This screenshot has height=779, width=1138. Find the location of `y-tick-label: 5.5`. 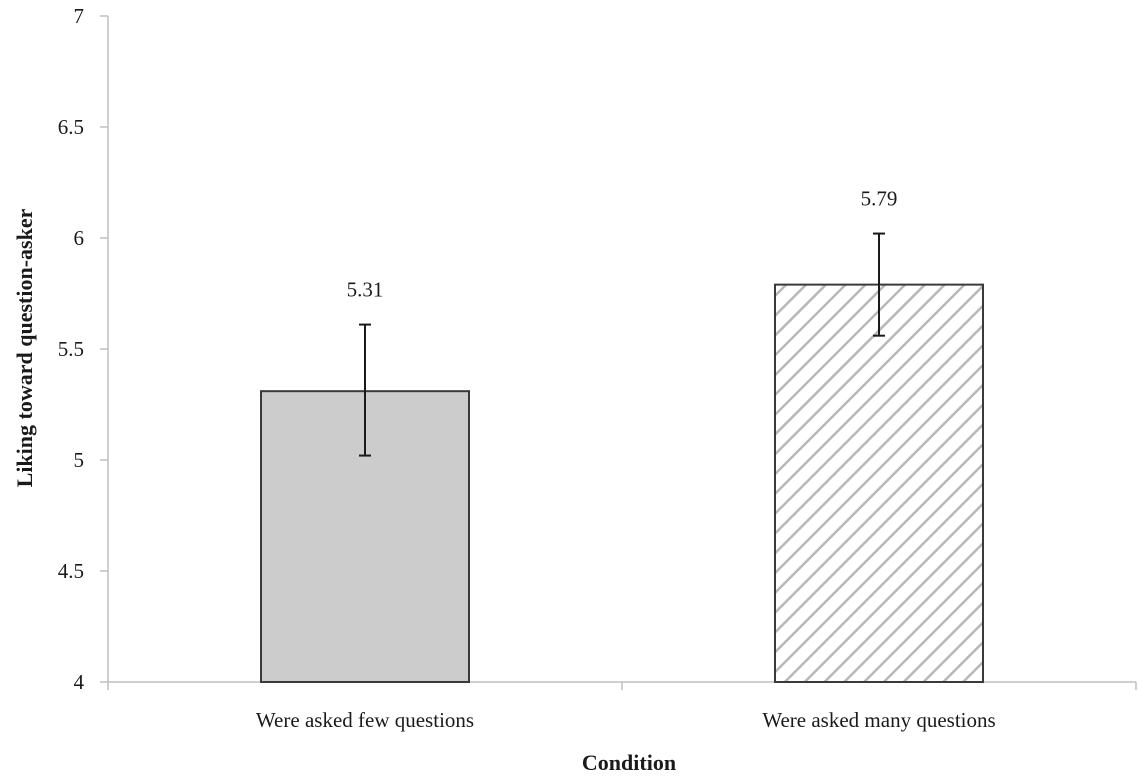

y-tick-label: 5.5 is located at coordinates (71, 349).